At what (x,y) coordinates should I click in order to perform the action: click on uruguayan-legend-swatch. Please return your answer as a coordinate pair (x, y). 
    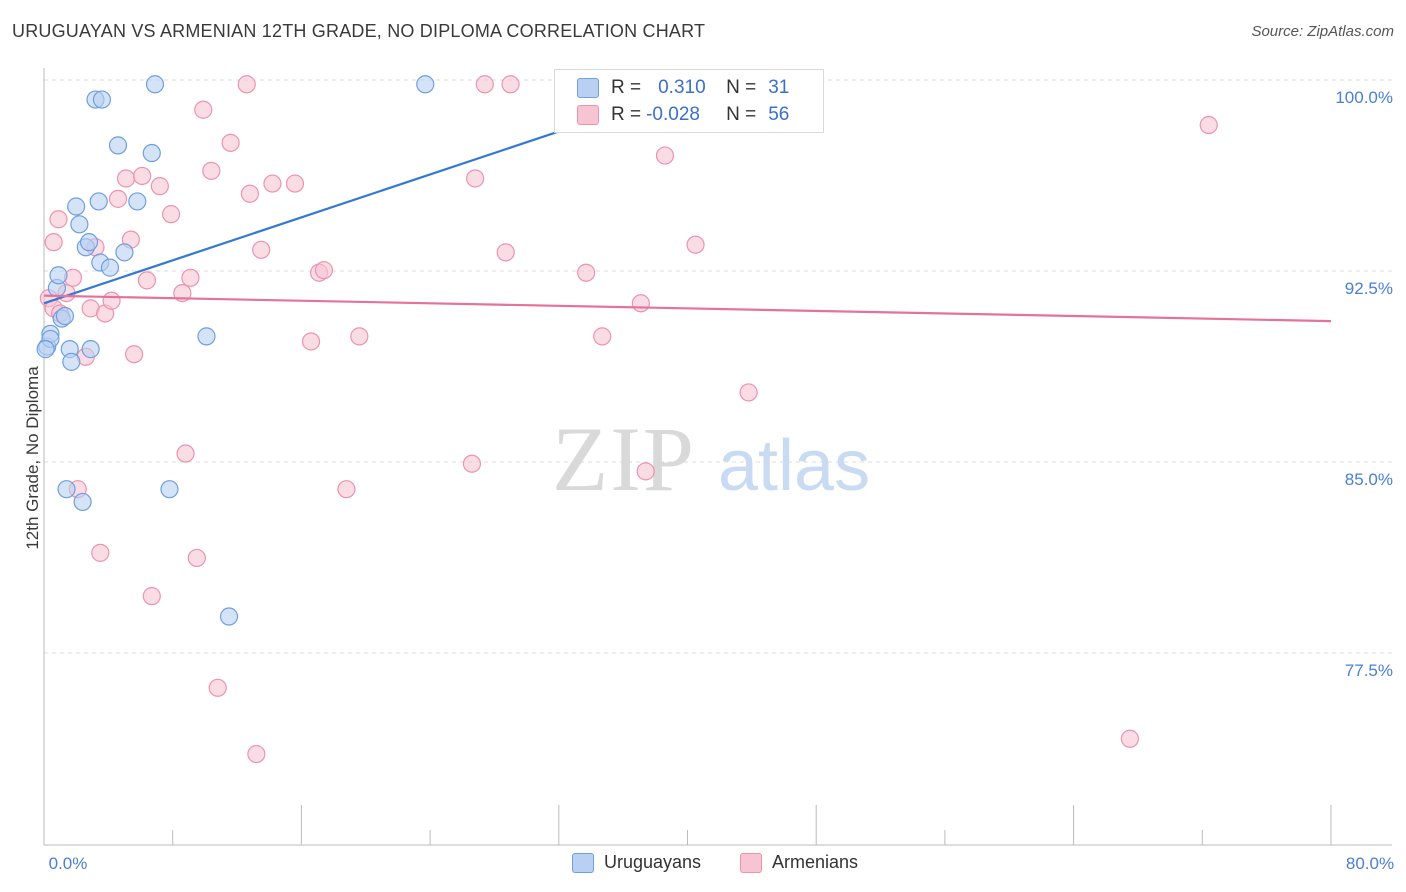
    Looking at the image, I should click on (583, 862).